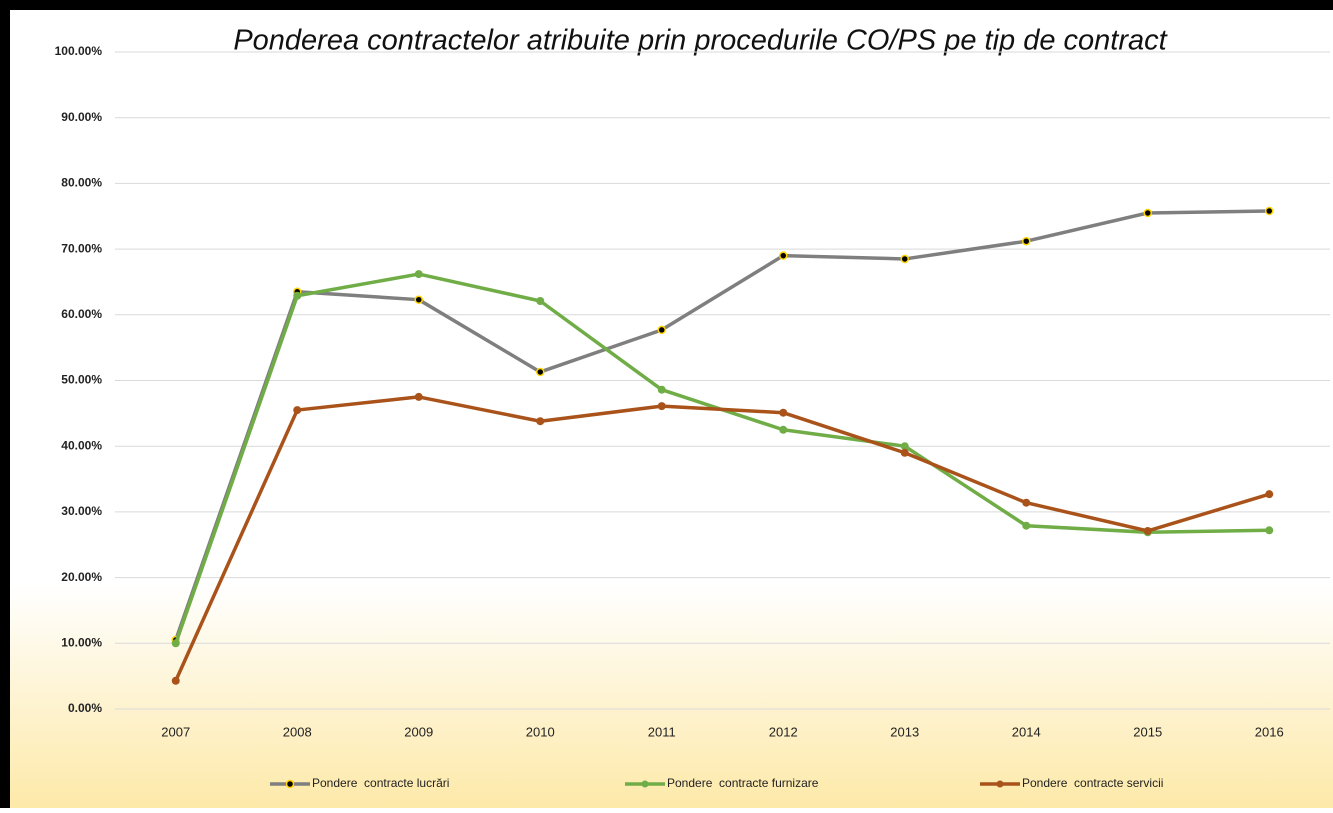 The width and height of the screenshot is (1333, 813). What do you see at coordinates (81, 445) in the screenshot?
I see `y-tick-label: 40.00%` at bounding box center [81, 445].